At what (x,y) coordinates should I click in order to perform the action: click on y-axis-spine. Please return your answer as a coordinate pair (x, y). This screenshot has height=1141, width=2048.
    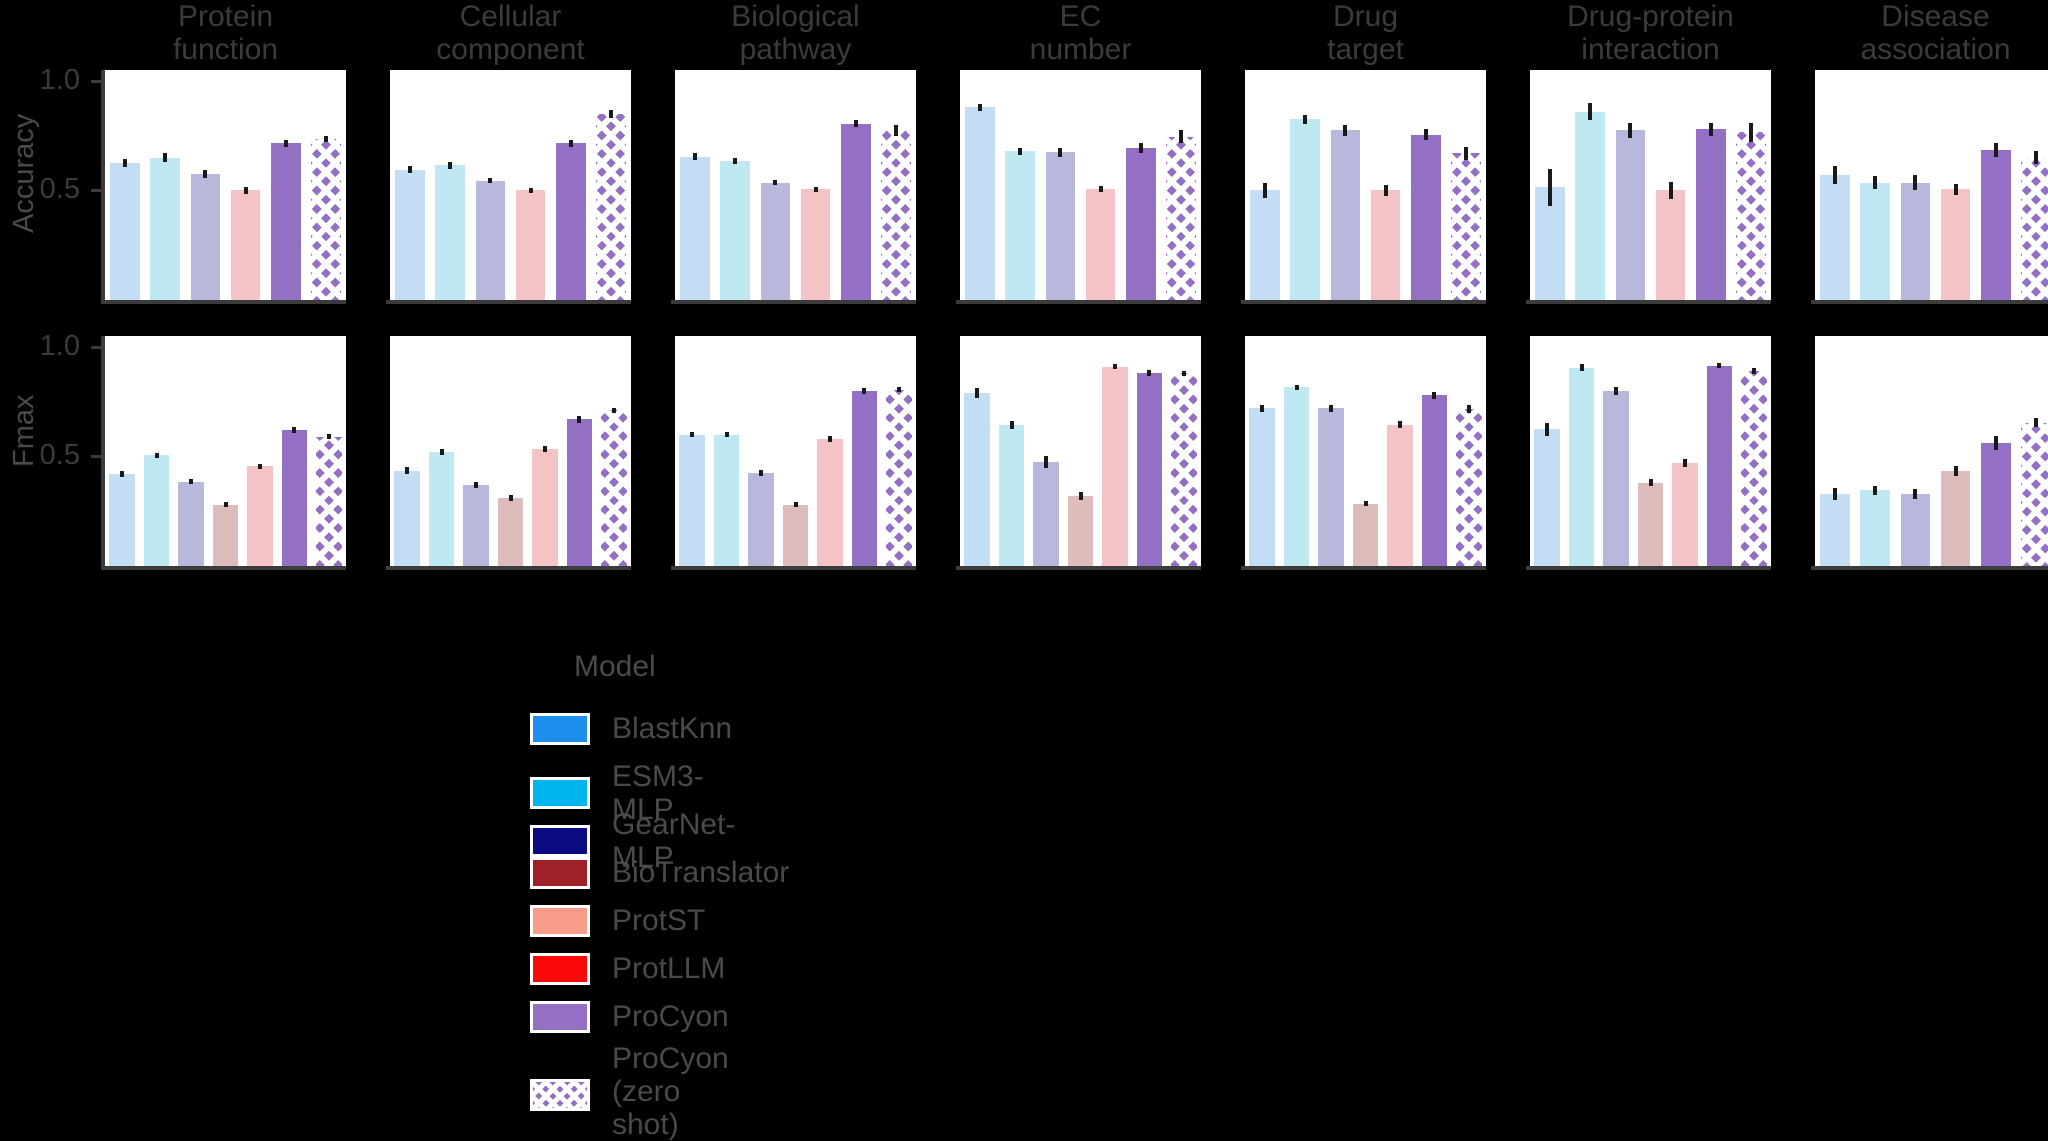
    Looking at the image, I should click on (103, 453).